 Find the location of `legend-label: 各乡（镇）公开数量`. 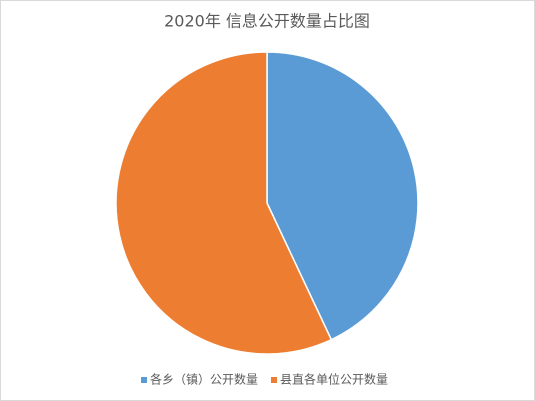

legend-label: 各乡（镇）公开数量 is located at coordinates (204, 379).